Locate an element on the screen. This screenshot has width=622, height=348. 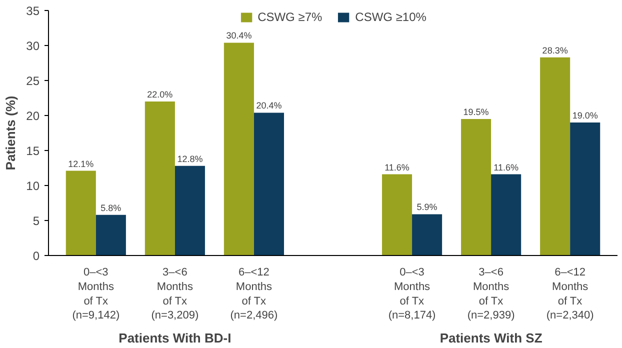
data-label: 30.4% is located at coordinates (239, 35).